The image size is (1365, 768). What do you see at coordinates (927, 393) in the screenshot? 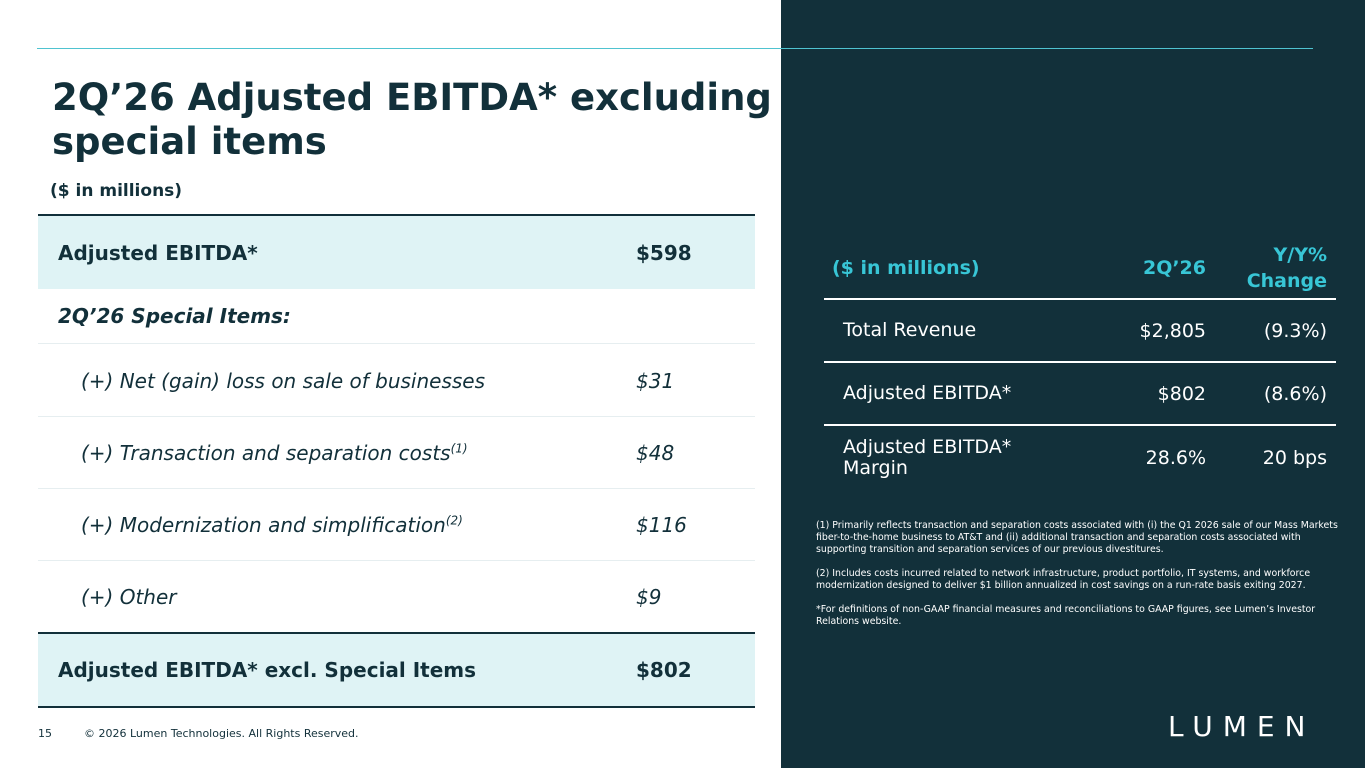
I see `cell: Adjusted EBITDA*` at bounding box center [927, 393].